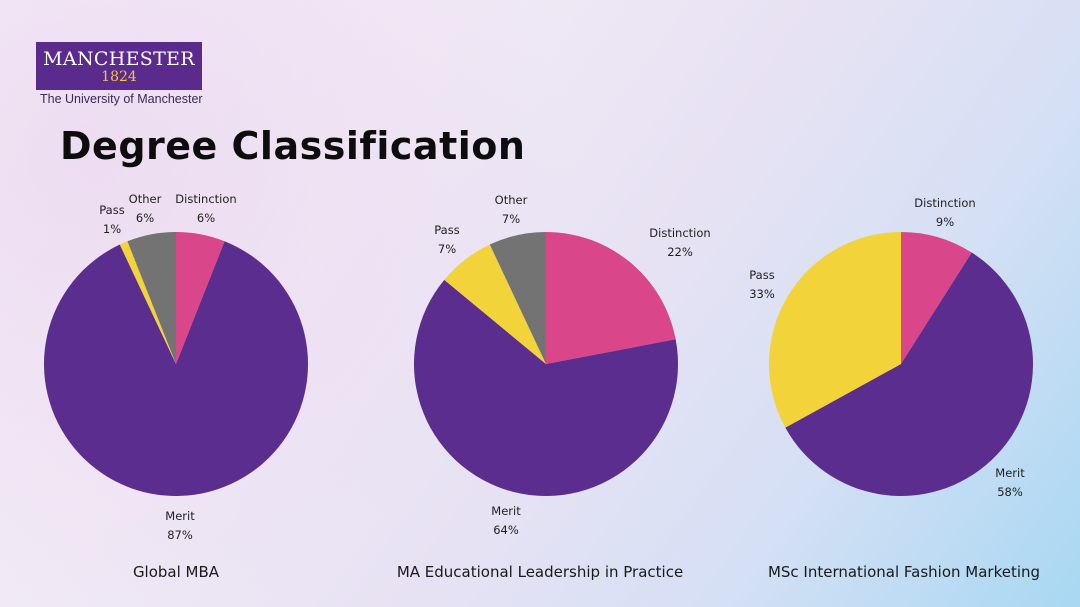  I want to click on pie-slice-ma-educational-leadership-in-practice-merit, so click(545, 388).